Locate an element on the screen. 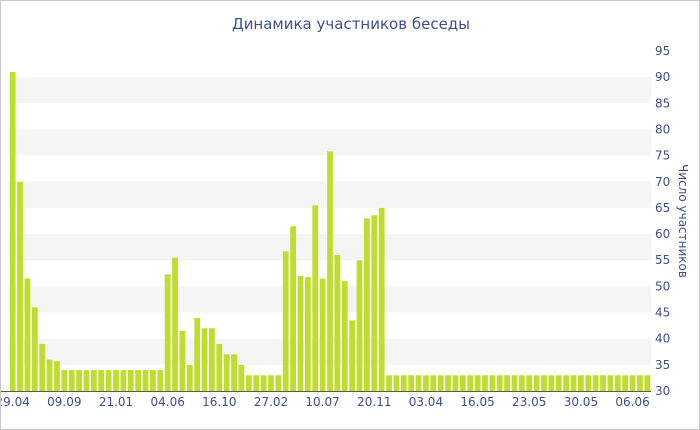 This screenshot has width=700, height=430. x-tick-label: 04.06 is located at coordinates (168, 402).